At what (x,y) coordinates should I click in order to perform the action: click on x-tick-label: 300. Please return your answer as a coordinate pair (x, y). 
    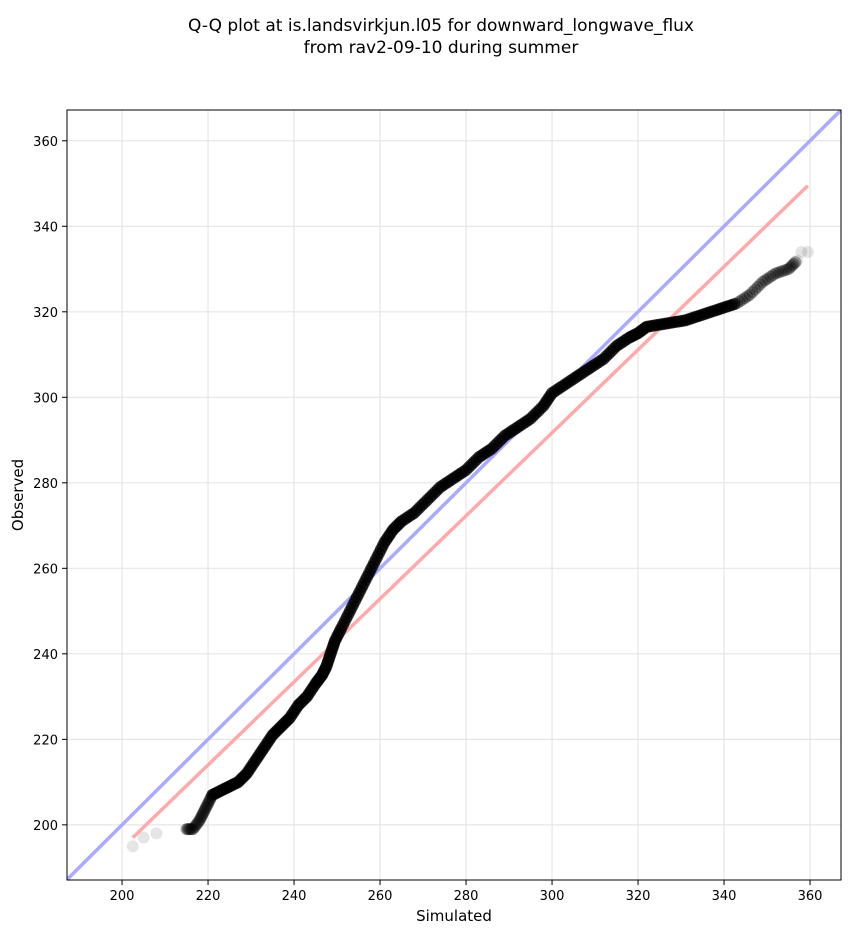
    Looking at the image, I should click on (552, 896).